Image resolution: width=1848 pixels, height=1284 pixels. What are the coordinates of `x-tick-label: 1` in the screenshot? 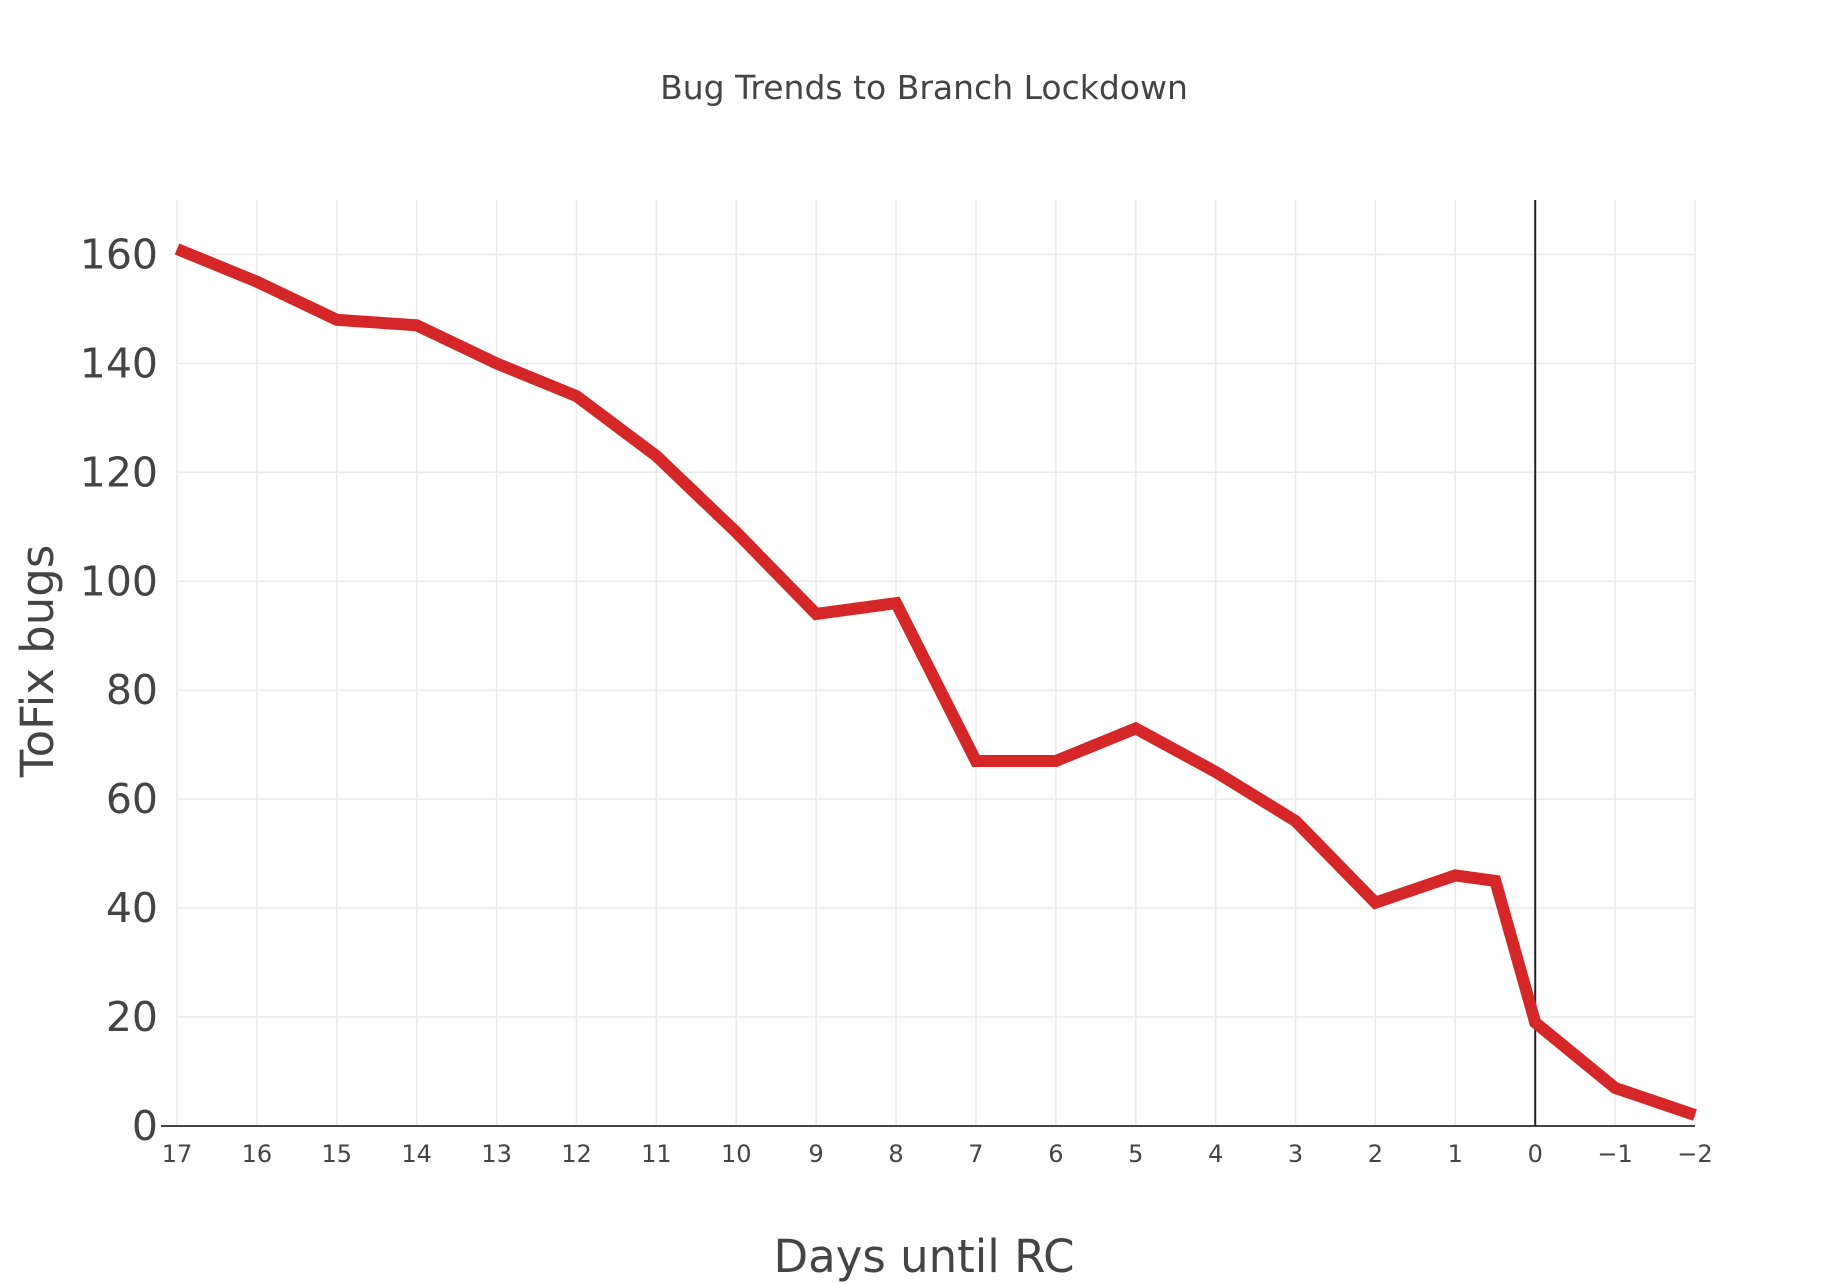 It's located at (1455, 1154).